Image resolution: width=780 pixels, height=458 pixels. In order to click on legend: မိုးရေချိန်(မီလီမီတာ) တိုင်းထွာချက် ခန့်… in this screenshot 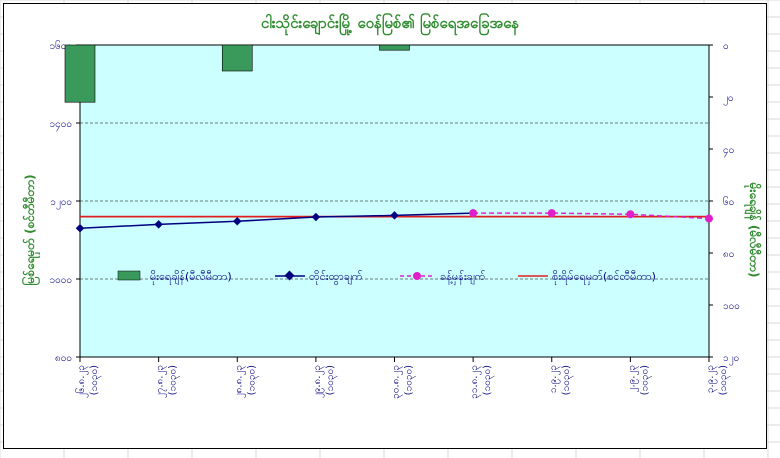, I will do `click(386, 277)`.